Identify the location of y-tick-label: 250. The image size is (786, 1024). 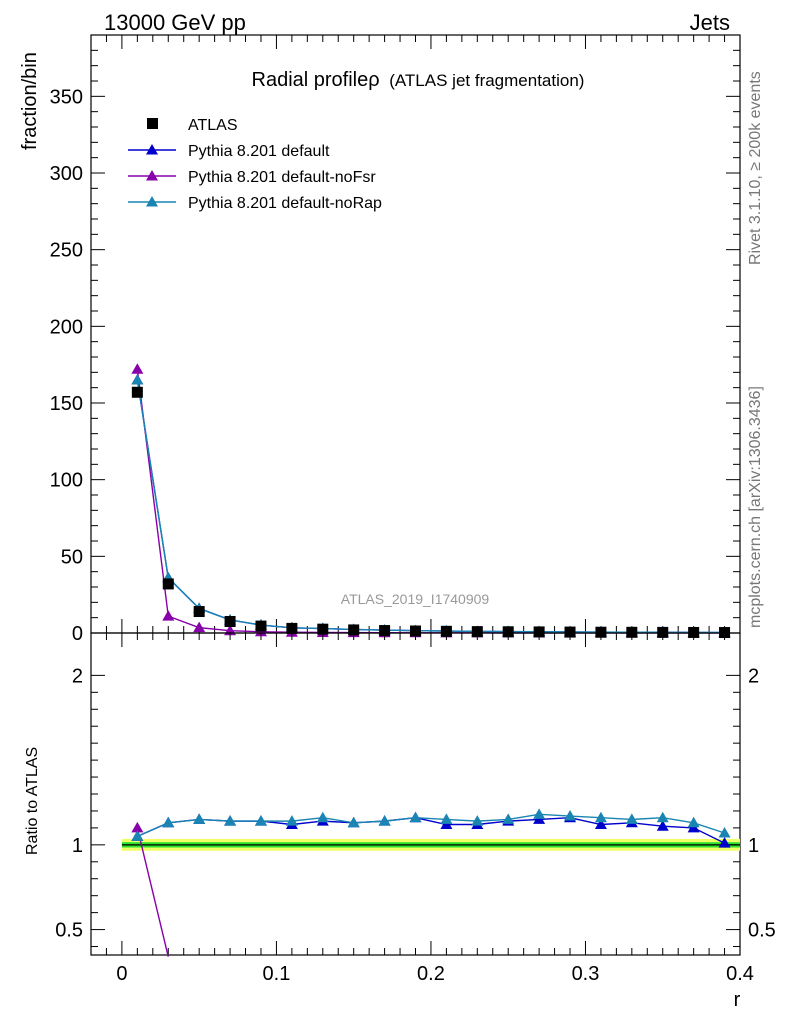
(66, 251).